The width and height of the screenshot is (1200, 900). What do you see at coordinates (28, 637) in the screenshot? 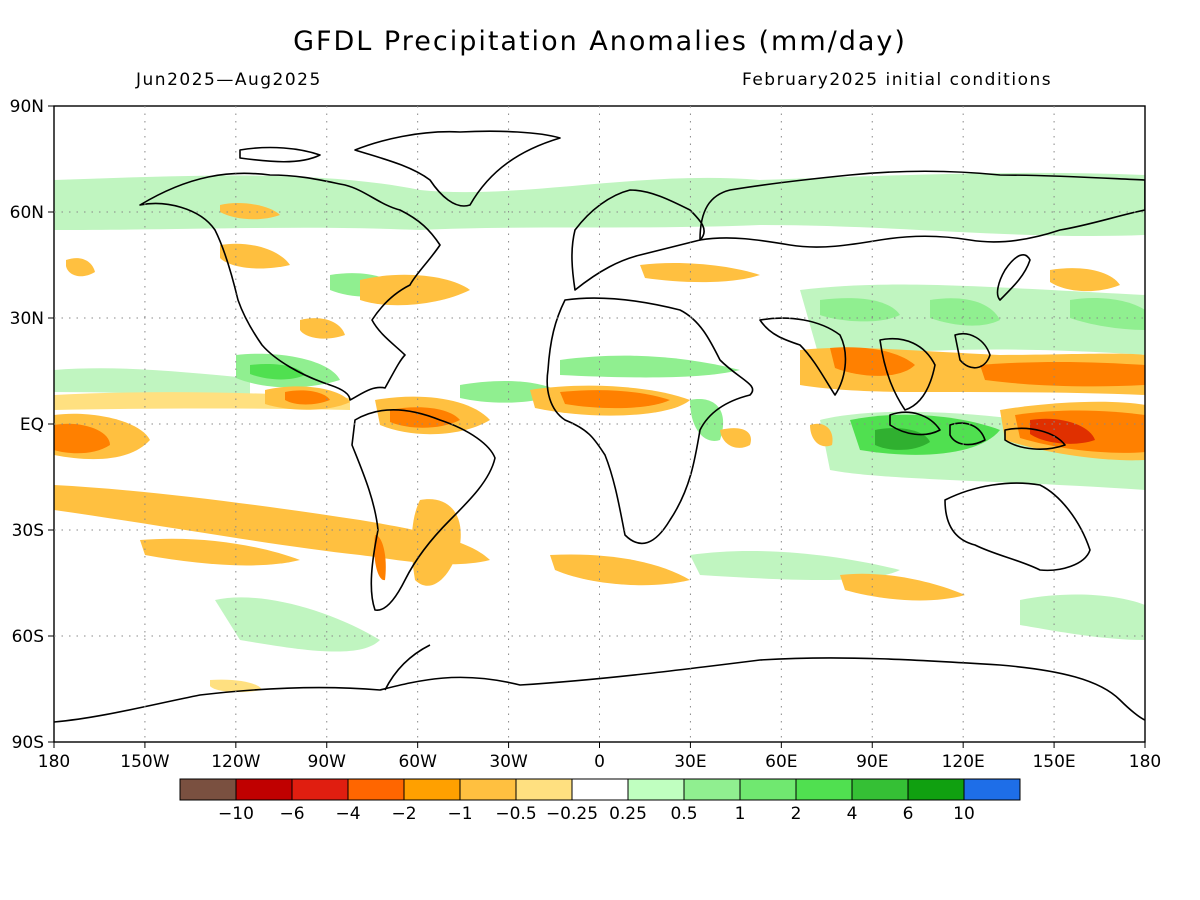
I see `latitude-label: 60S` at bounding box center [28, 637].